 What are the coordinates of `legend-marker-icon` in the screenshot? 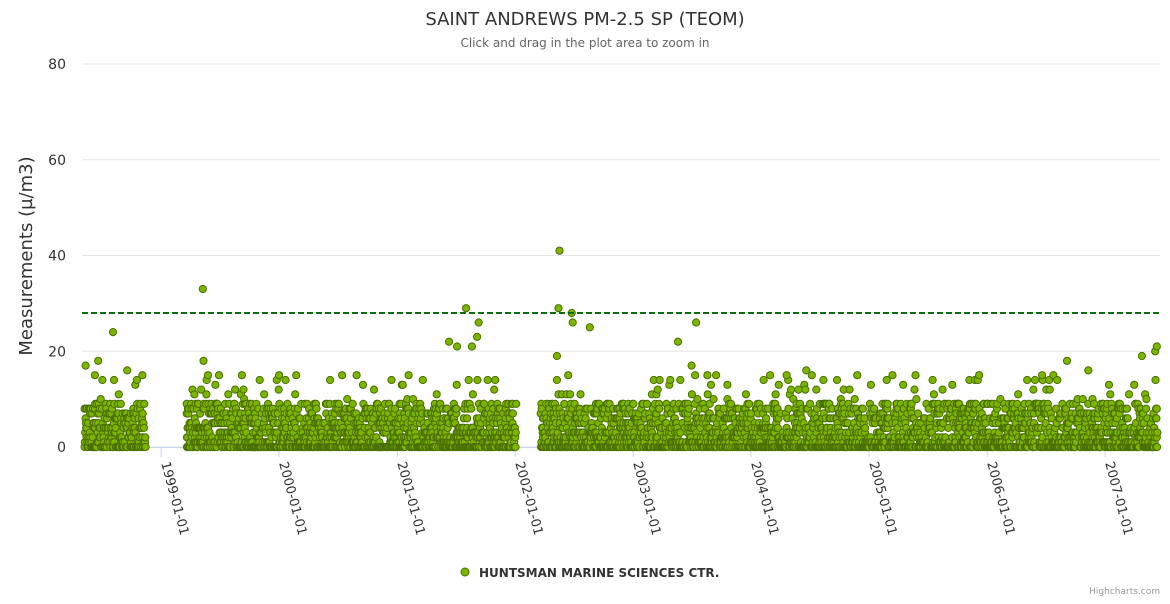 It's located at (465, 572).